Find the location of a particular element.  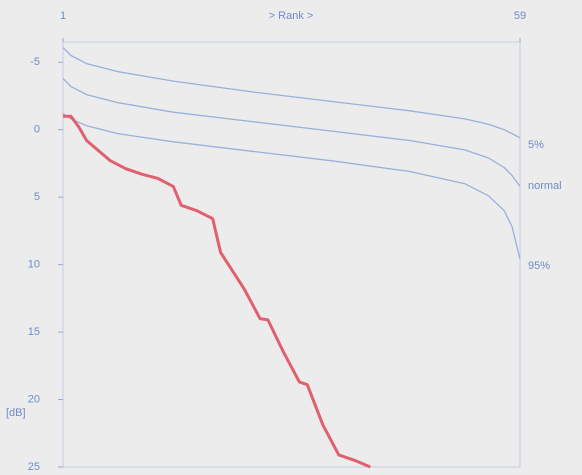

x-axis-label: > Rank > is located at coordinates (291, 16).